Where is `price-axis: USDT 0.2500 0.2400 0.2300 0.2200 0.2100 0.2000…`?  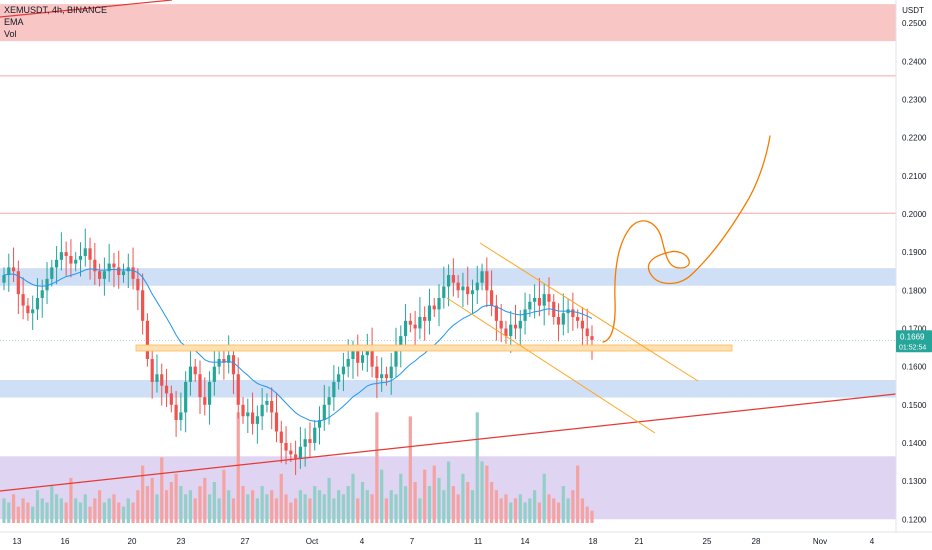
price-axis: USDT 0.2500 0.2400 0.2300 0.2200 0.2100 0.2000… is located at coordinates (913, 275).